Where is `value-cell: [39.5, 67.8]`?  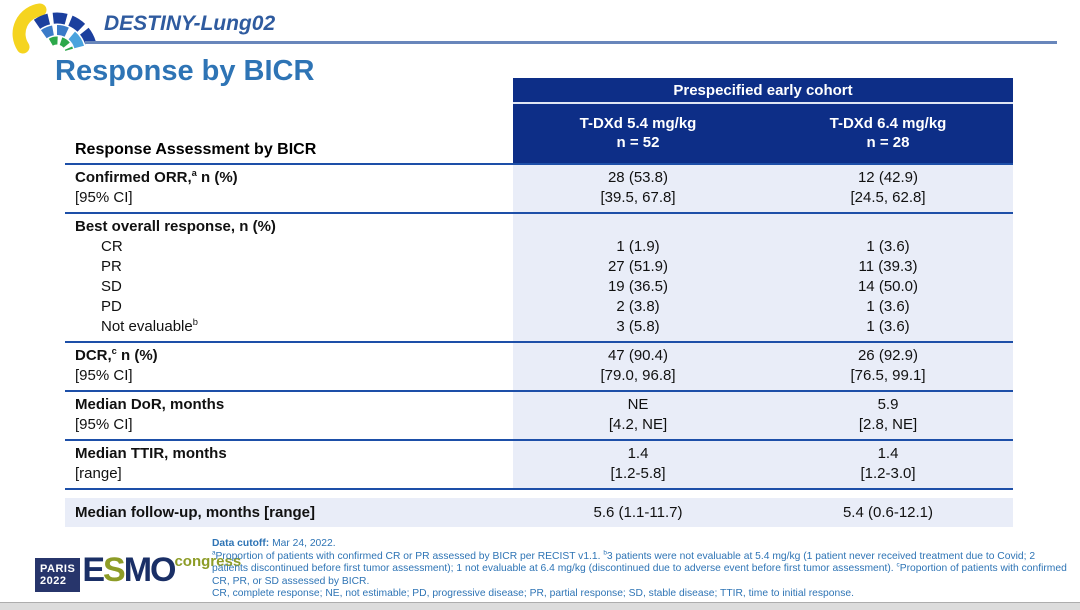 value-cell: [39.5, 67.8] is located at coordinates (638, 197).